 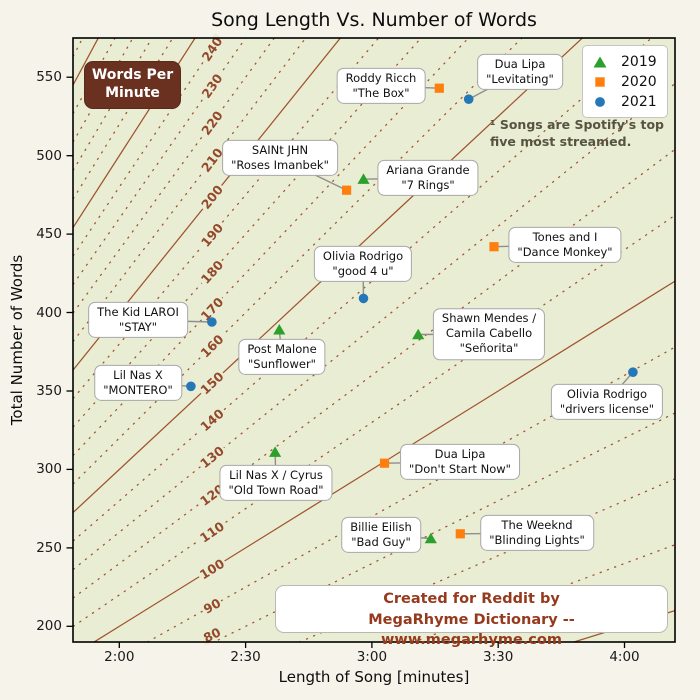 What do you see at coordinates (639, 102) in the screenshot?
I see `legend-label: 2021` at bounding box center [639, 102].